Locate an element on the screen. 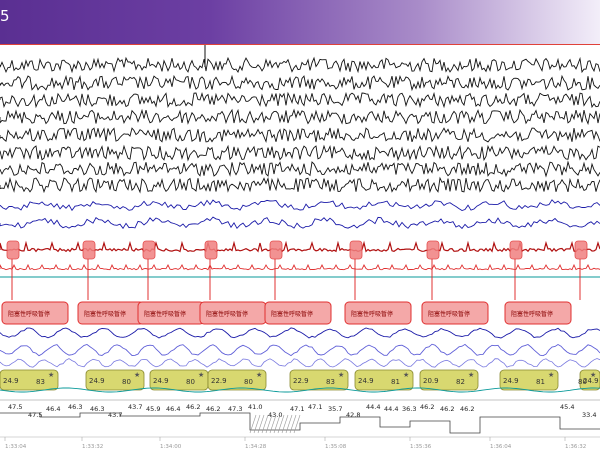 The height and width of the screenshot is (450, 600). spo2-event-value: 81 is located at coordinates (540, 382).